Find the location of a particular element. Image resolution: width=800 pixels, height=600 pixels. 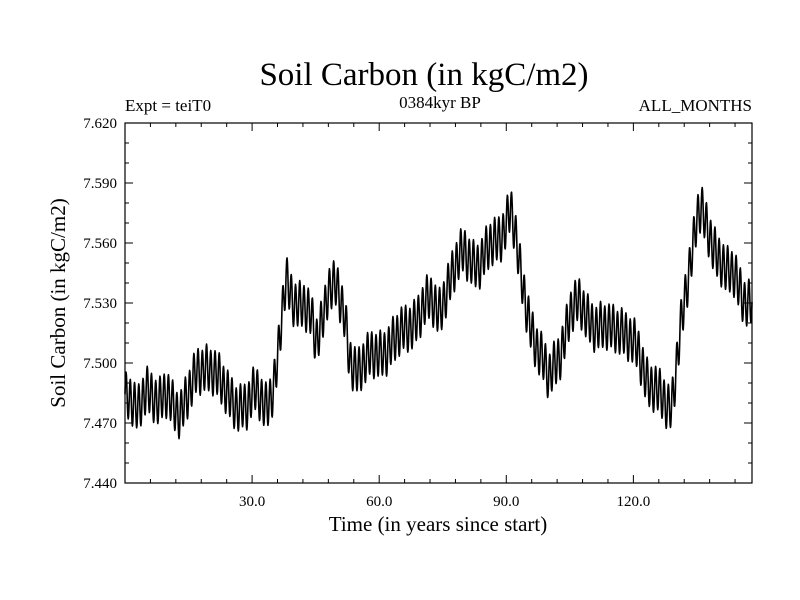

x-tick-label: 90.0 is located at coordinates (506, 502).